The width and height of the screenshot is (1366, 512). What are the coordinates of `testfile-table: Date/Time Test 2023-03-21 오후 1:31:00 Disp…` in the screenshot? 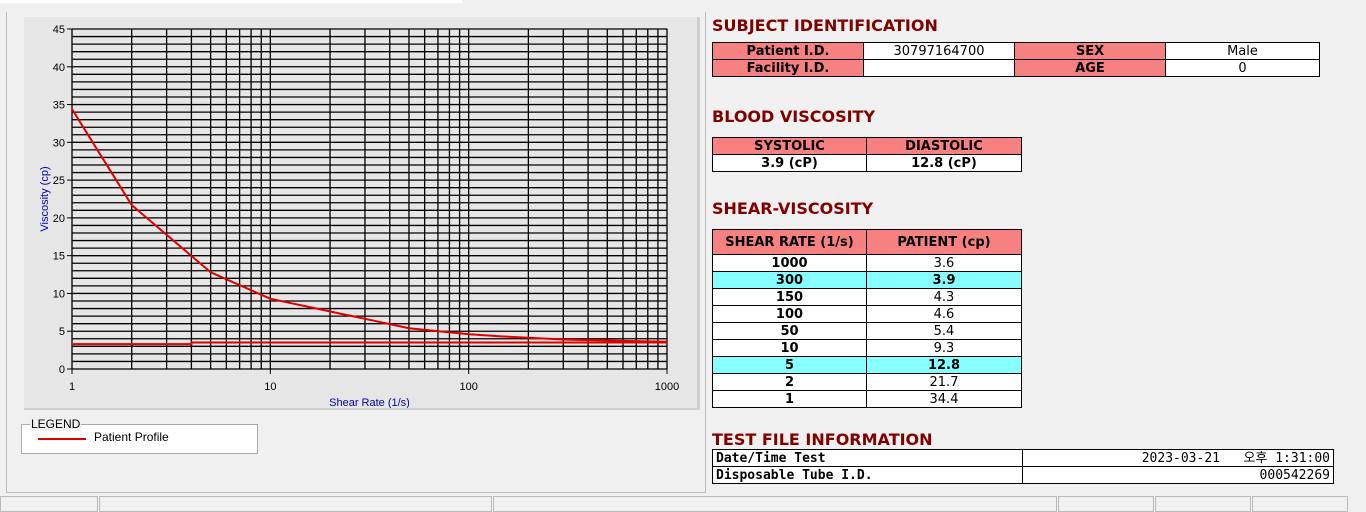 It's located at (1023, 466).